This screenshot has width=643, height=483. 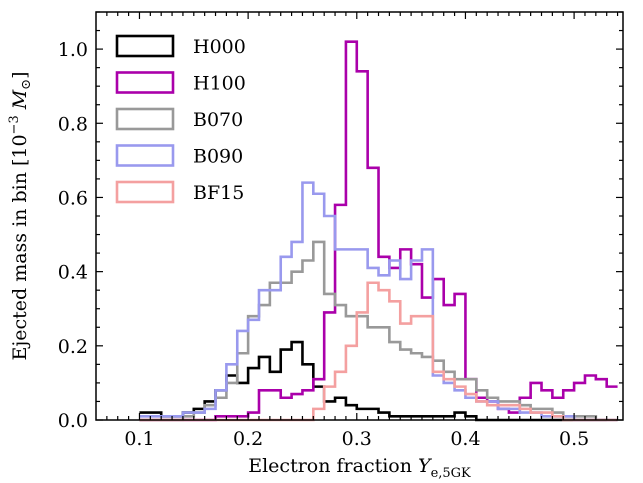 I want to click on y-tick-label: 0.4, so click(x=73, y=273).